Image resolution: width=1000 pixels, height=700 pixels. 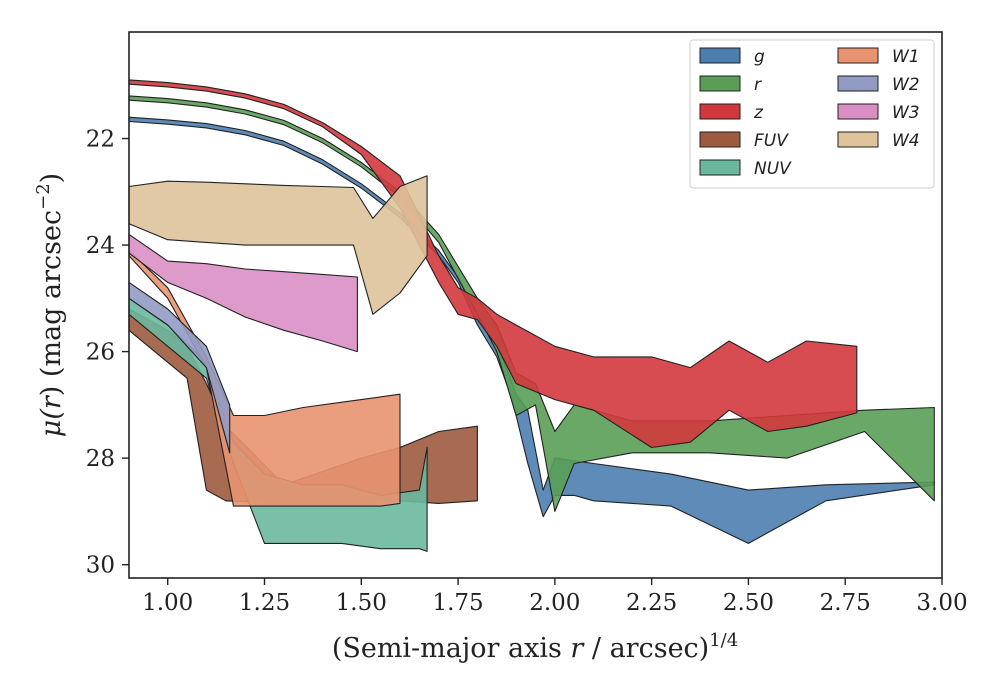 I want to click on x-tick-label: 2.75, so click(x=845, y=603).